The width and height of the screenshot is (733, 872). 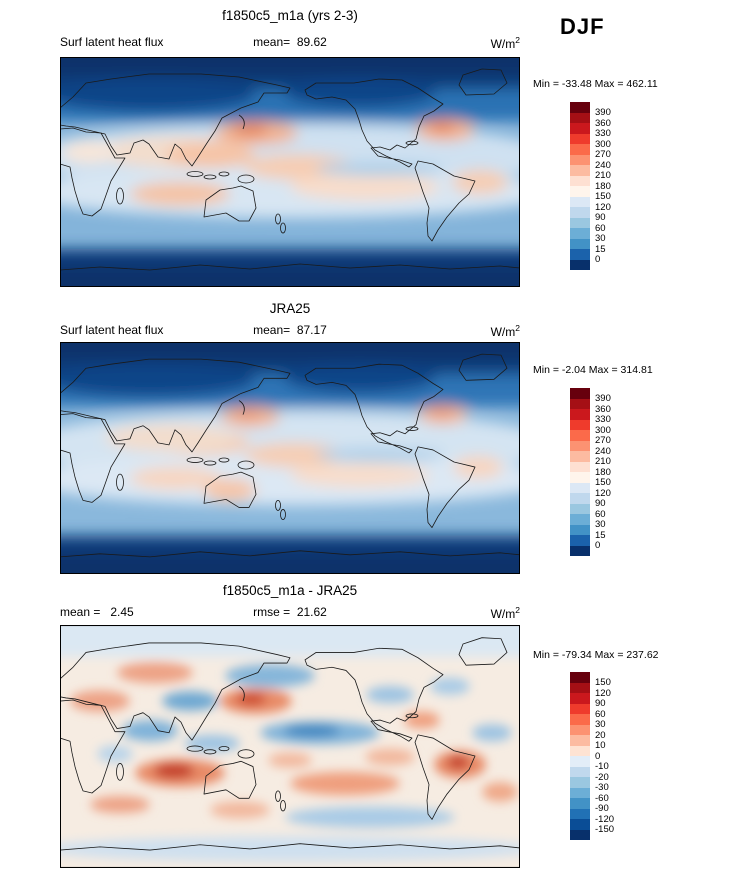 What do you see at coordinates (290, 590) in the screenshot?
I see `panel3-title: f1850c5_m1a - JRA25` at bounding box center [290, 590].